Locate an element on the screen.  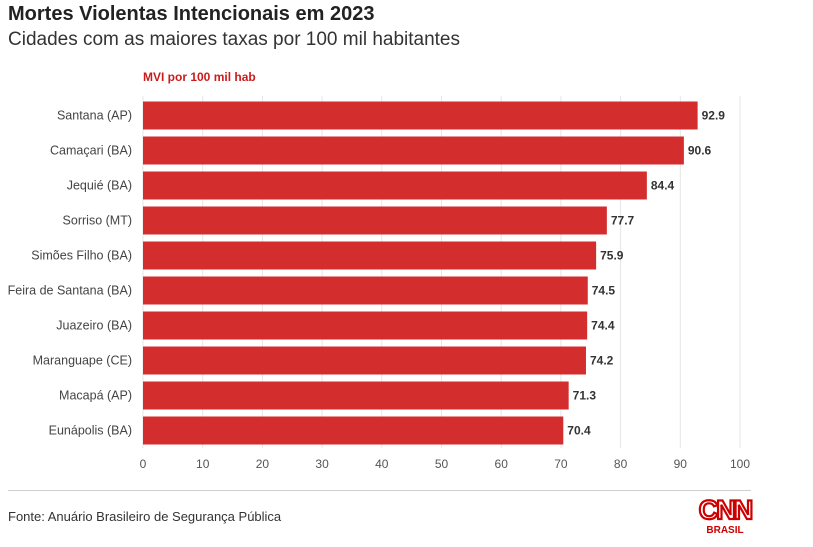
x-tick-label: 90 is located at coordinates (681, 464).